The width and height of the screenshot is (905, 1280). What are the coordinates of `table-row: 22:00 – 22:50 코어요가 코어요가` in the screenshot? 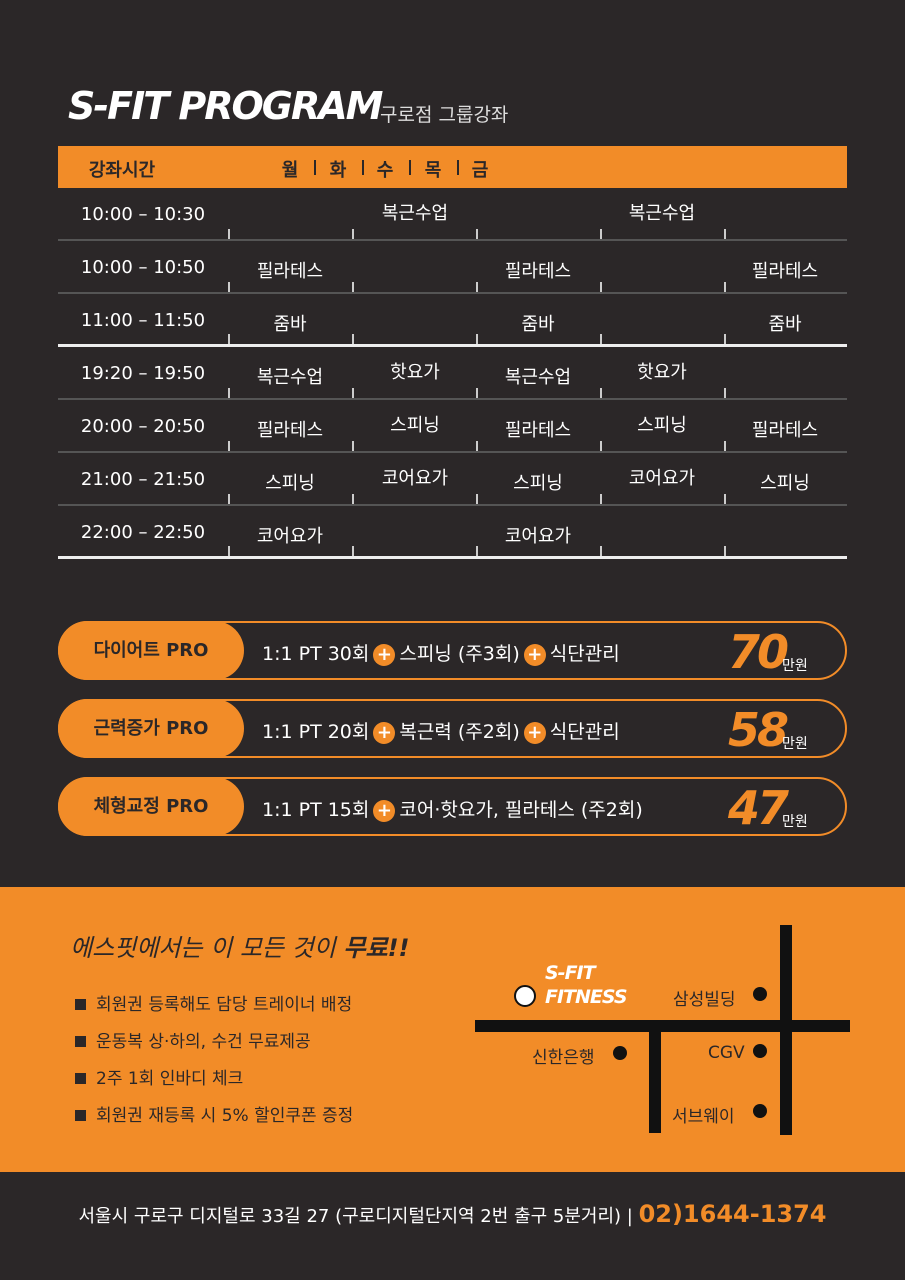 It's located at (452, 532).